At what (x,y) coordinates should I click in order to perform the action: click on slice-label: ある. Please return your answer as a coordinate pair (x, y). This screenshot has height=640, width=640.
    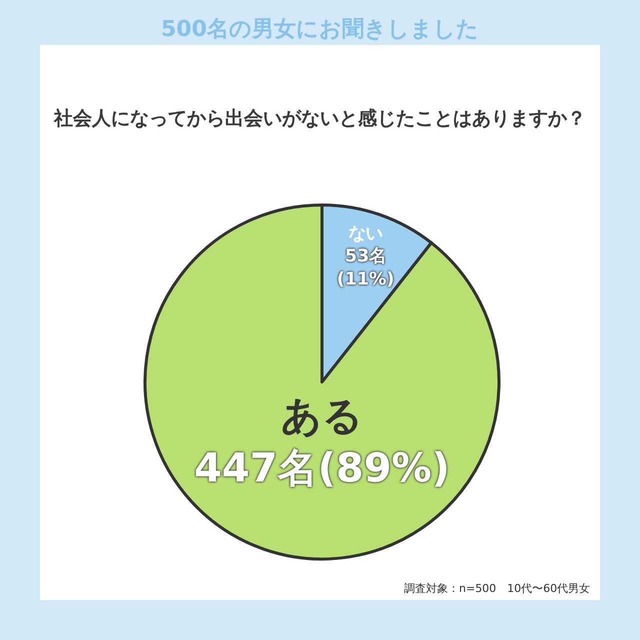
    Looking at the image, I should click on (322, 417).